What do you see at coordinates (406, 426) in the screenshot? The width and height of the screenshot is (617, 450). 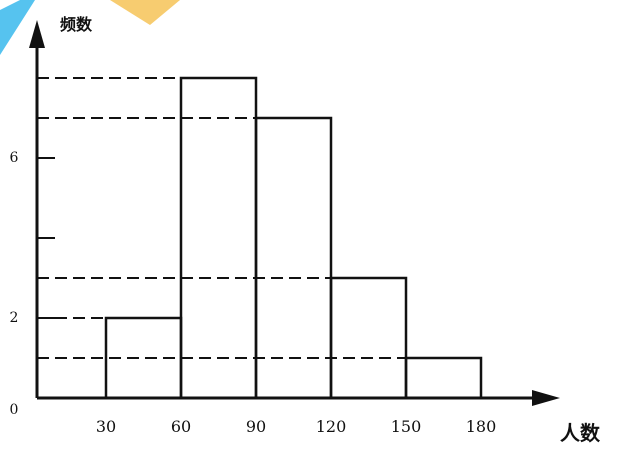 I see `x-tick-label: 150` at bounding box center [406, 426].